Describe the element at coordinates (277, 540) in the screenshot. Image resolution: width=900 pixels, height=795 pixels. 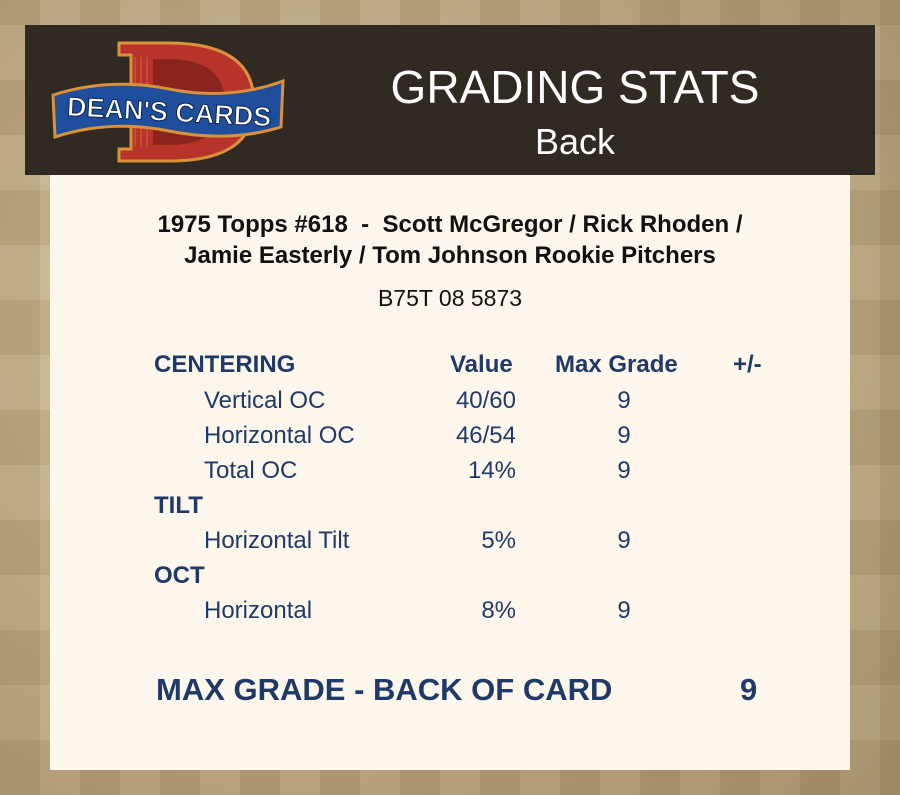
I see `horizontal-tilt-label: Horizontal Tilt` at that location.